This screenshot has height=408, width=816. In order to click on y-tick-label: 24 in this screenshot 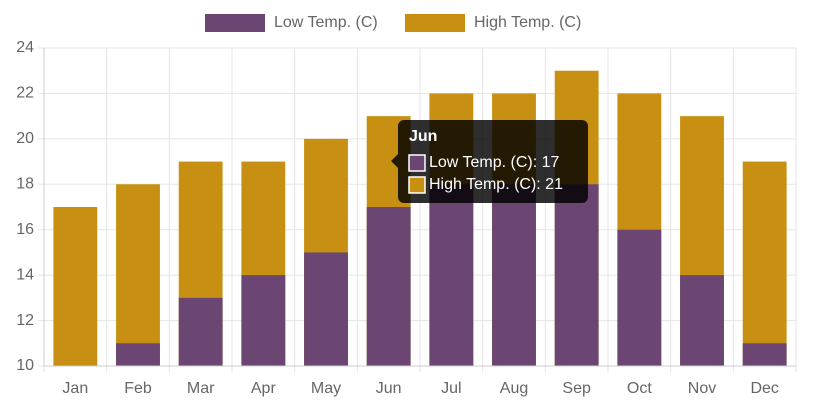, I will do `click(25, 47)`.